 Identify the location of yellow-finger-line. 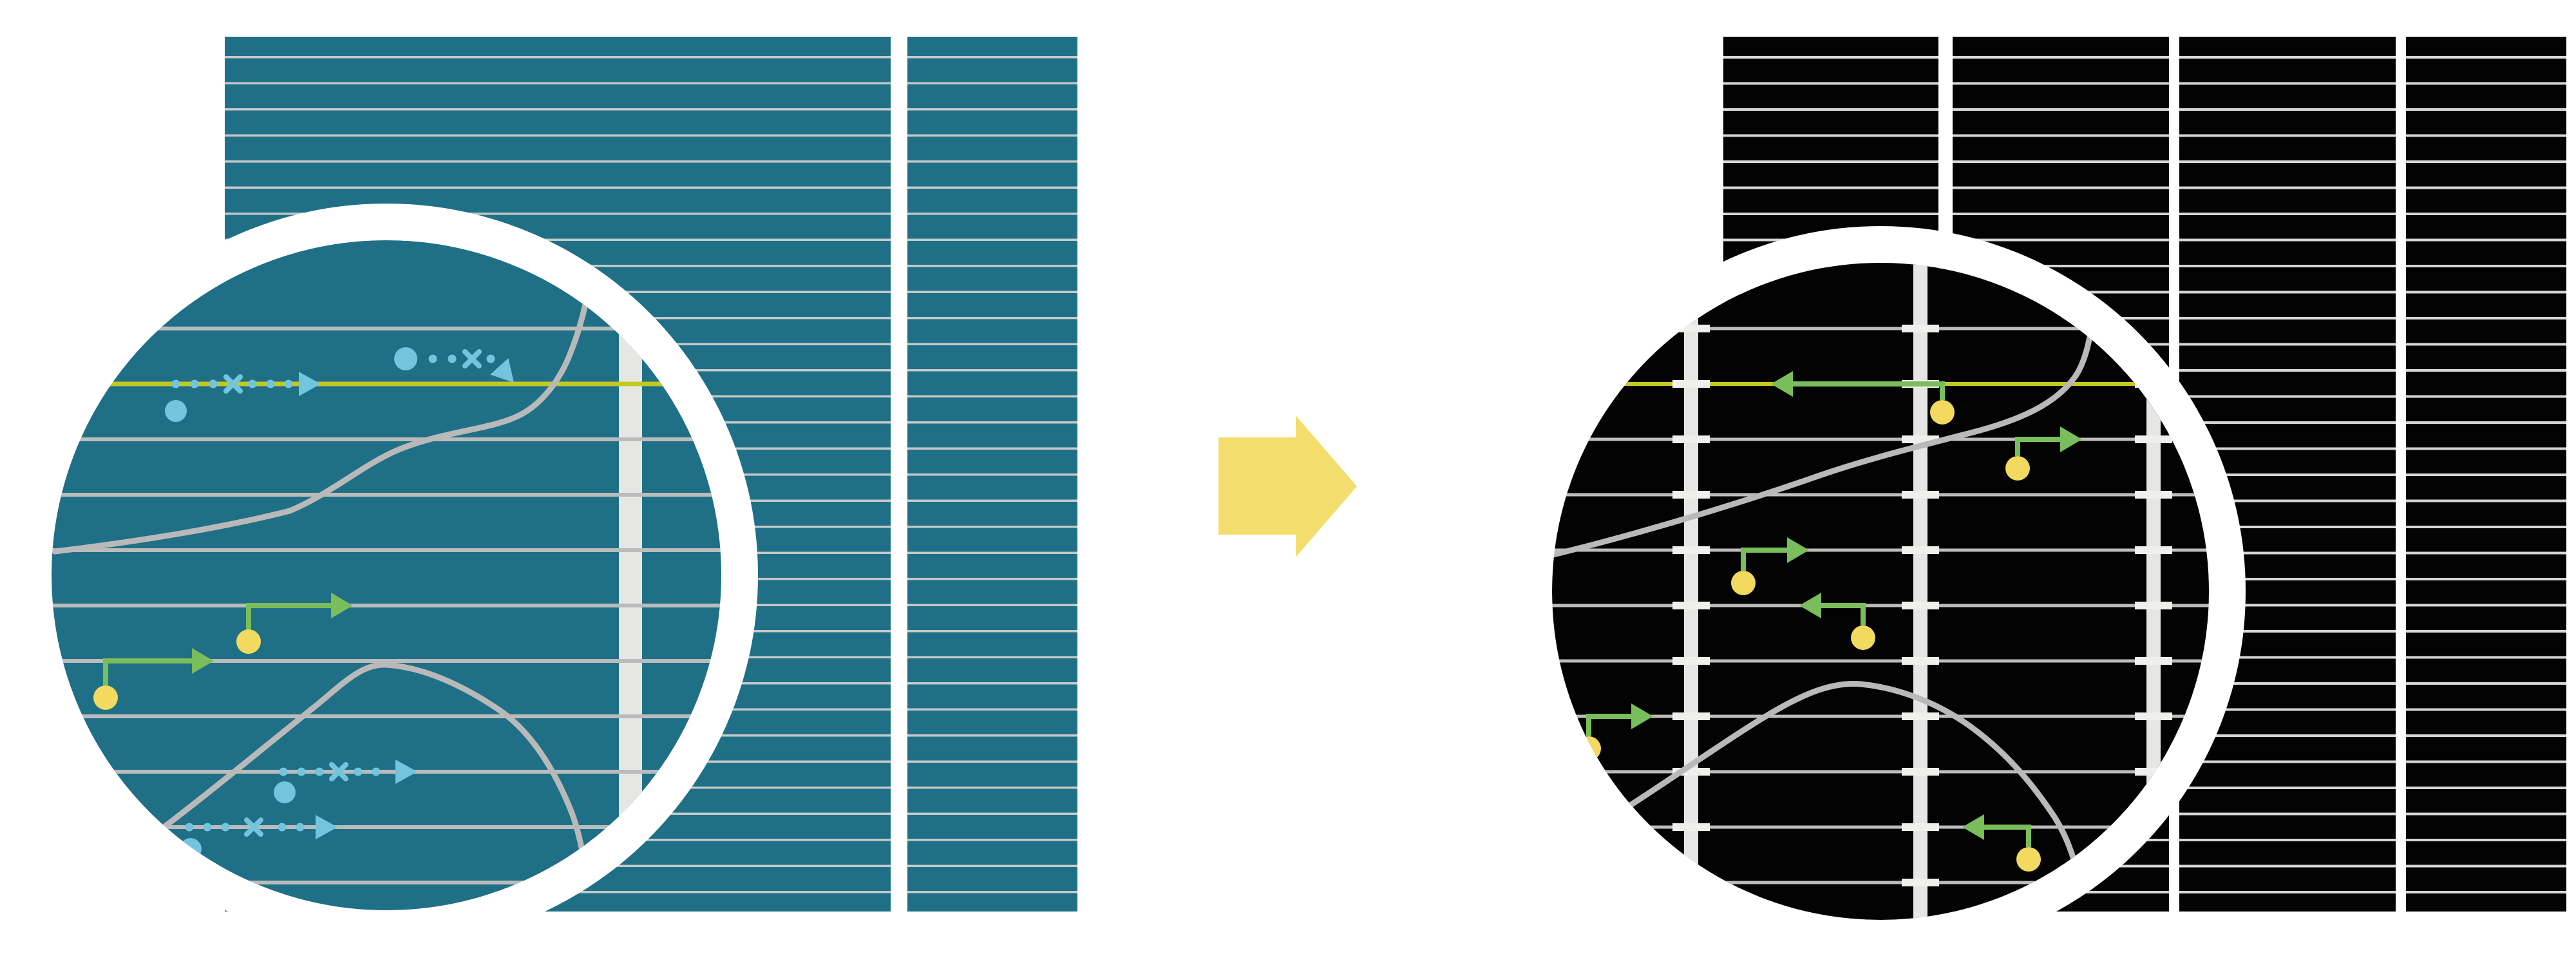
(358, 384).